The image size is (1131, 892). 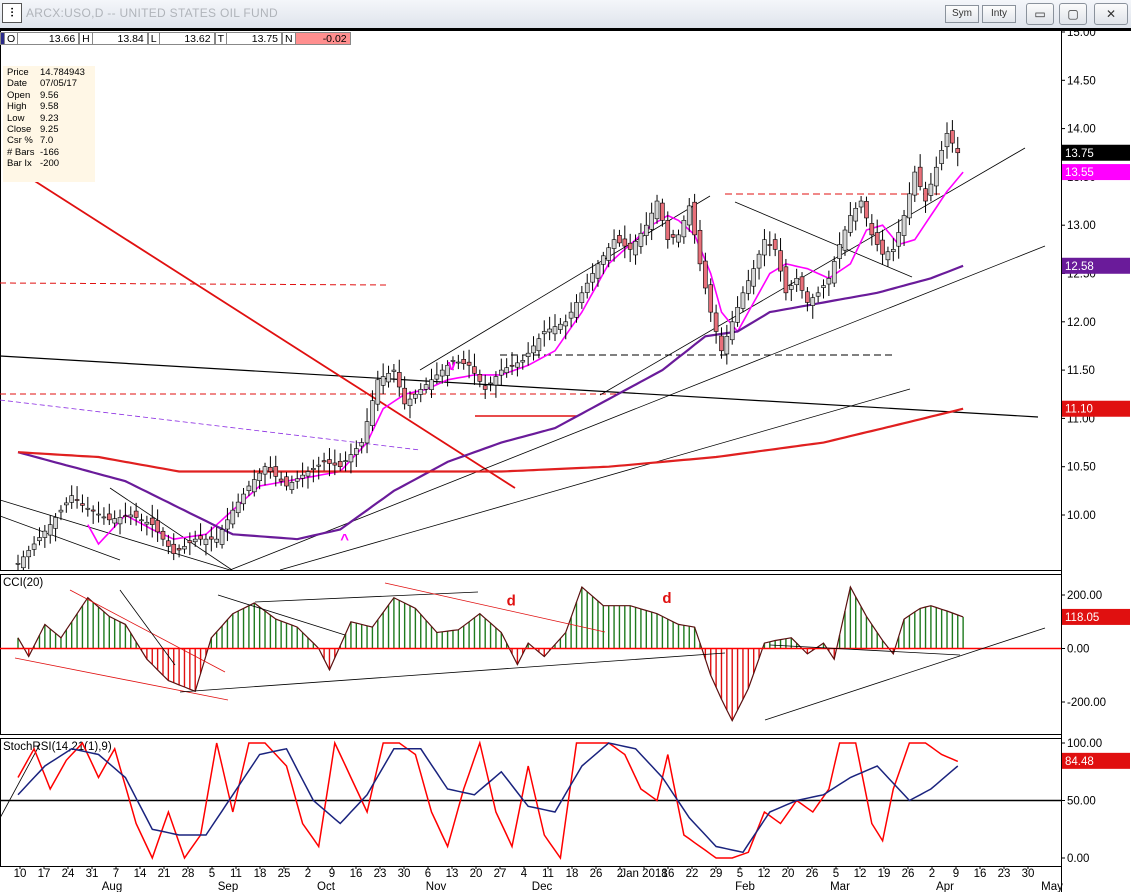 What do you see at coordinates (20, 141) in the screenshot?
I see `data-box-label: Csr %` at bounding box center [20, 141].